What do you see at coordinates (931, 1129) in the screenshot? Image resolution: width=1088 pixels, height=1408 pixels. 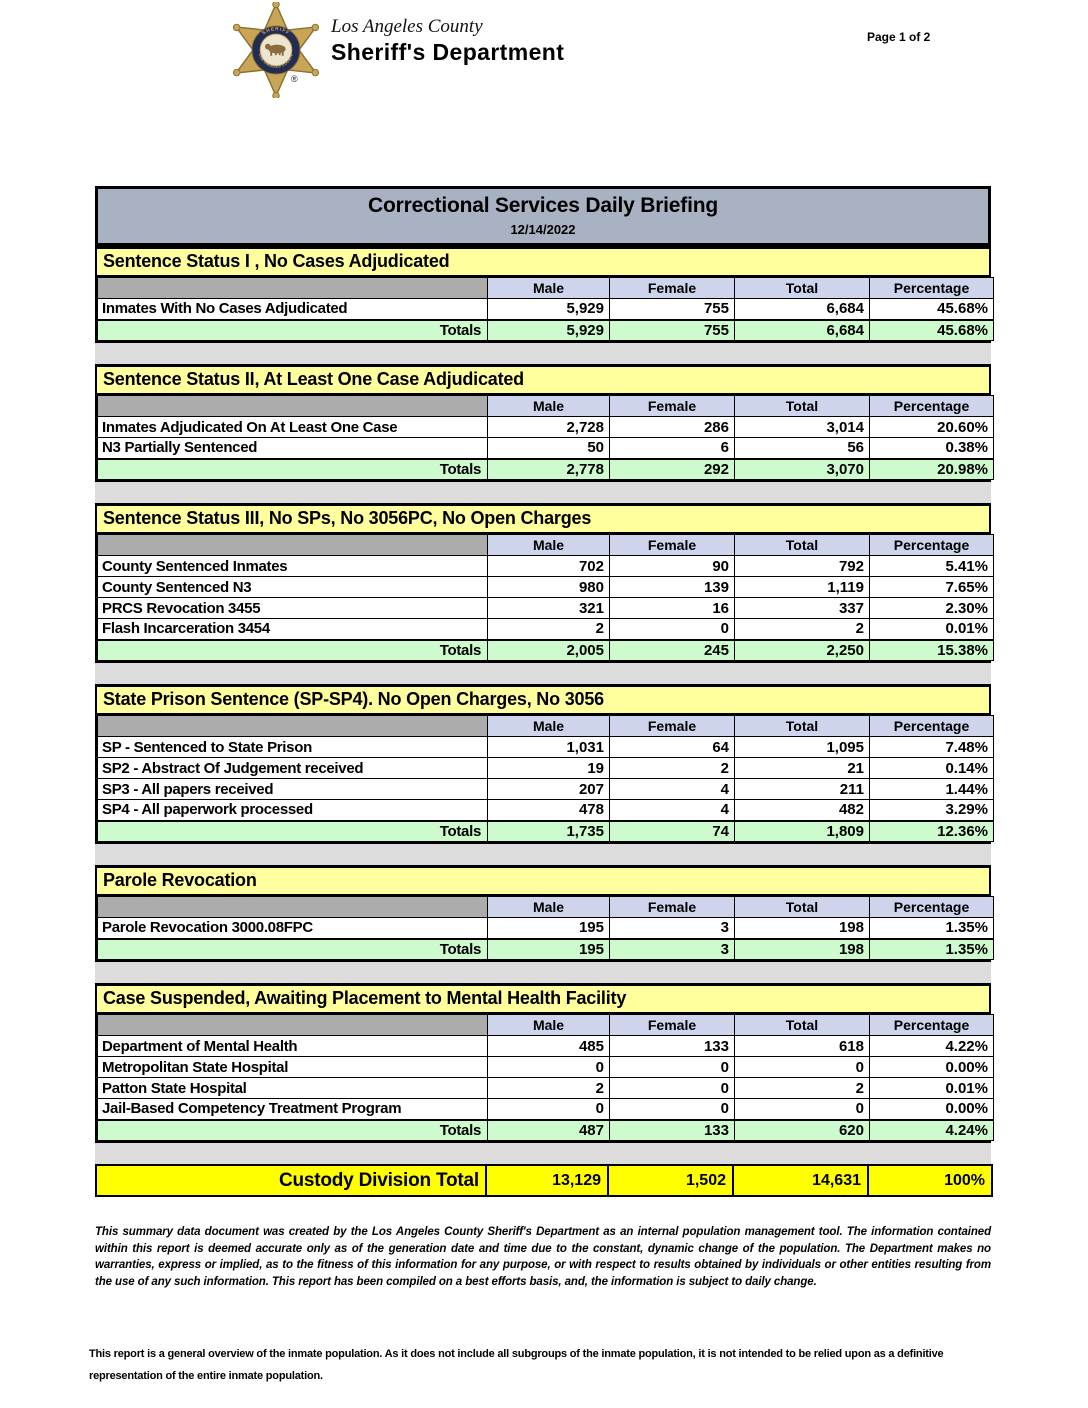 I see `totals-value: 4.24%` at bounding box center [931, 1129].